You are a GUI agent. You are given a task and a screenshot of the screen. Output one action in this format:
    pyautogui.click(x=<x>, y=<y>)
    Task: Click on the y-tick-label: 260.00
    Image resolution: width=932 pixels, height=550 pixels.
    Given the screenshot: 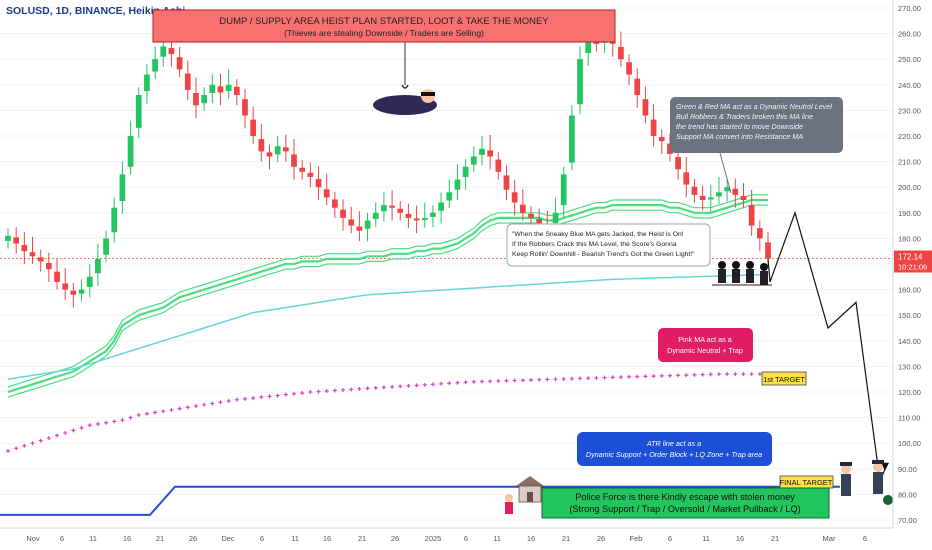 What is the action you would take?
    pyautogui.click(x=909, y=34)
    